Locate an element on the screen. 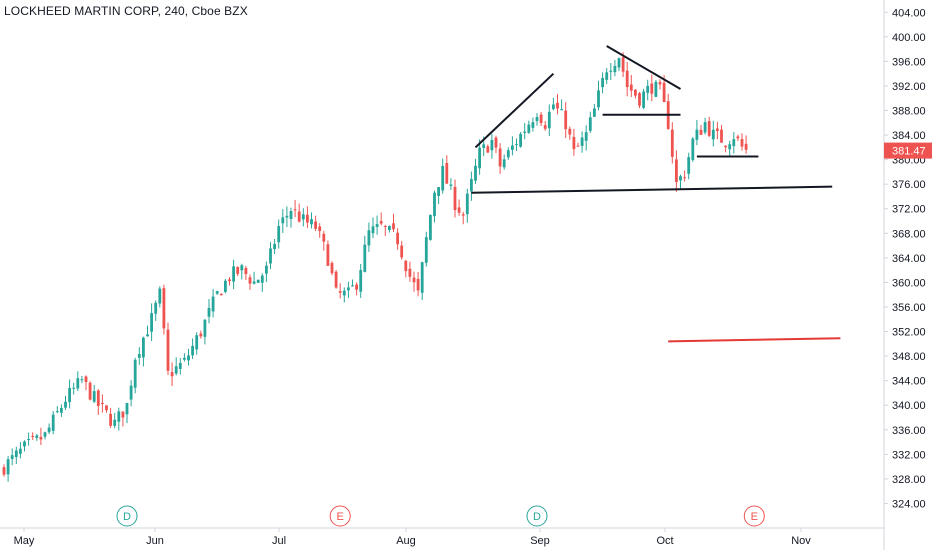  chart-title: LOCKHEED MARTIN CORP, 240, Cboe BZX is located at coordinates (126, 11).